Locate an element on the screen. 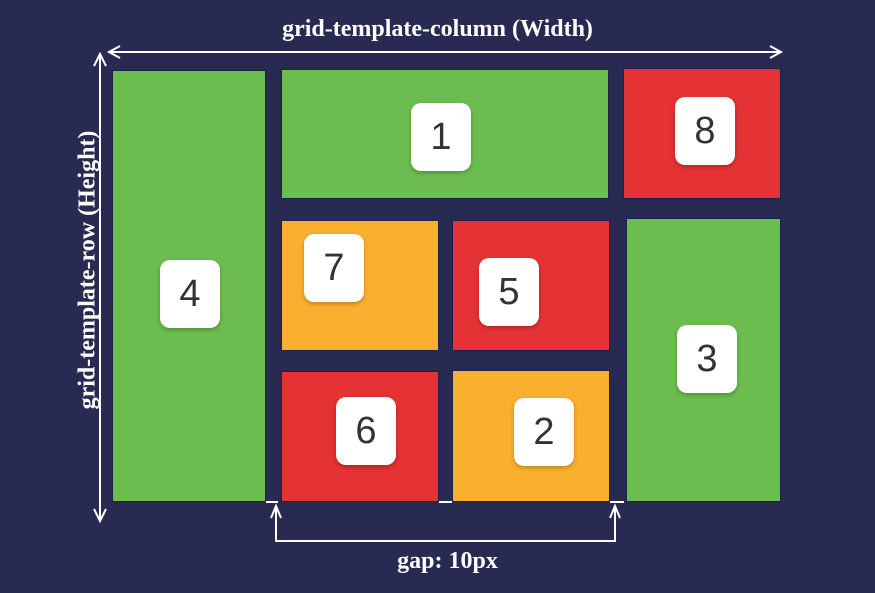 The image size is (875, 593). grid-cell-1: 1 is located at coordinates (445, 134).